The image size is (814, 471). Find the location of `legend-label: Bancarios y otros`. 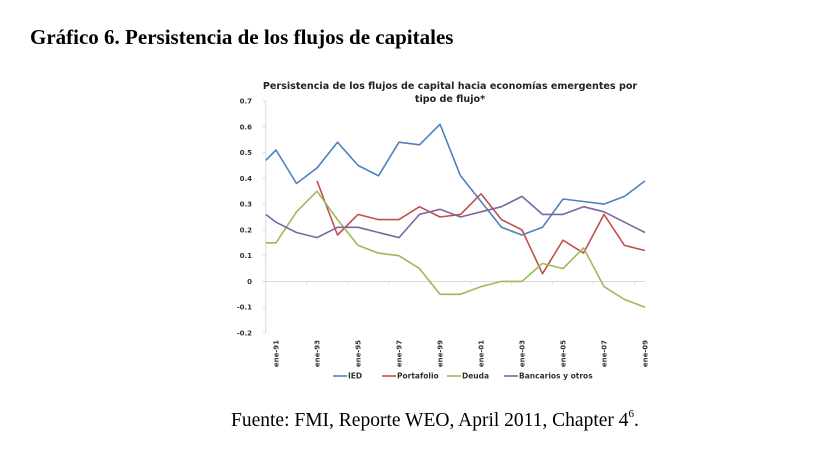

legend-label: Bancarios y otros is located at coordinates (556, 376).